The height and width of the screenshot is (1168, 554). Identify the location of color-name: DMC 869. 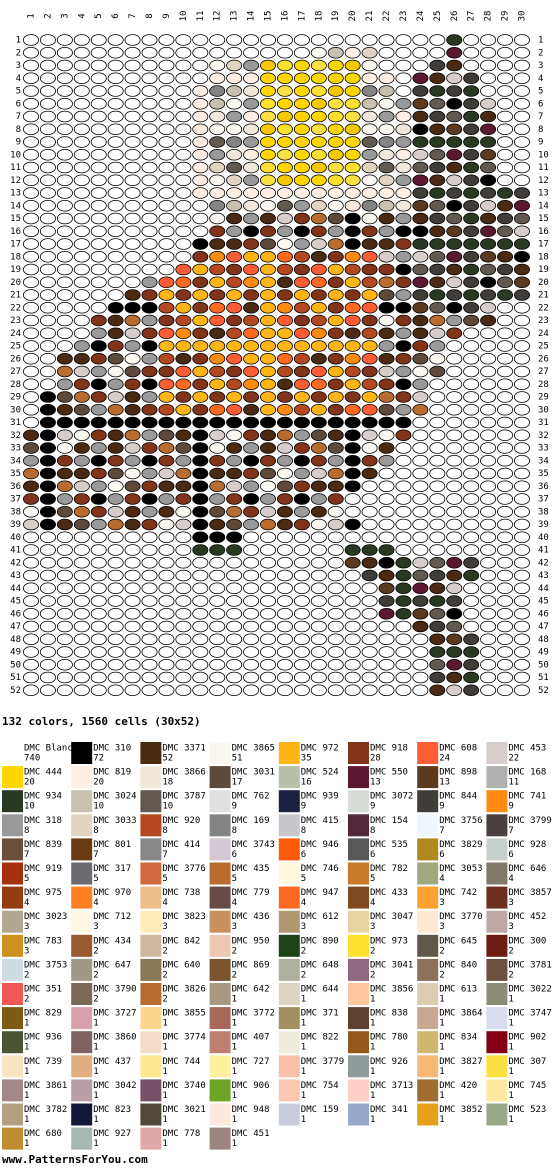
(251, 965).